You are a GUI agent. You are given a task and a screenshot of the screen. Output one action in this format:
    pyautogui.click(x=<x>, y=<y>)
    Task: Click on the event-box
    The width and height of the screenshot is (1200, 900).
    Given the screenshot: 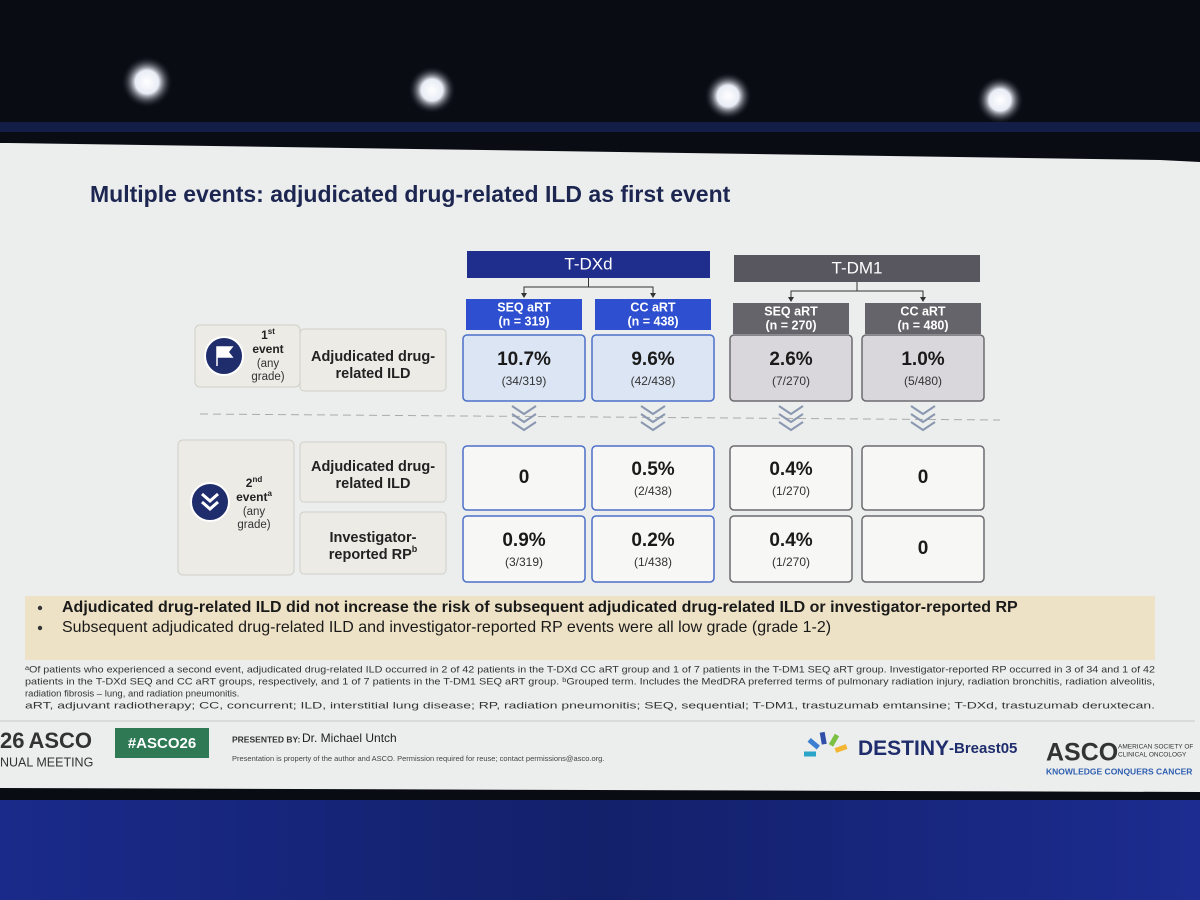 What is the action you would take?
    pyautogui.click(x=236, y=507)
    